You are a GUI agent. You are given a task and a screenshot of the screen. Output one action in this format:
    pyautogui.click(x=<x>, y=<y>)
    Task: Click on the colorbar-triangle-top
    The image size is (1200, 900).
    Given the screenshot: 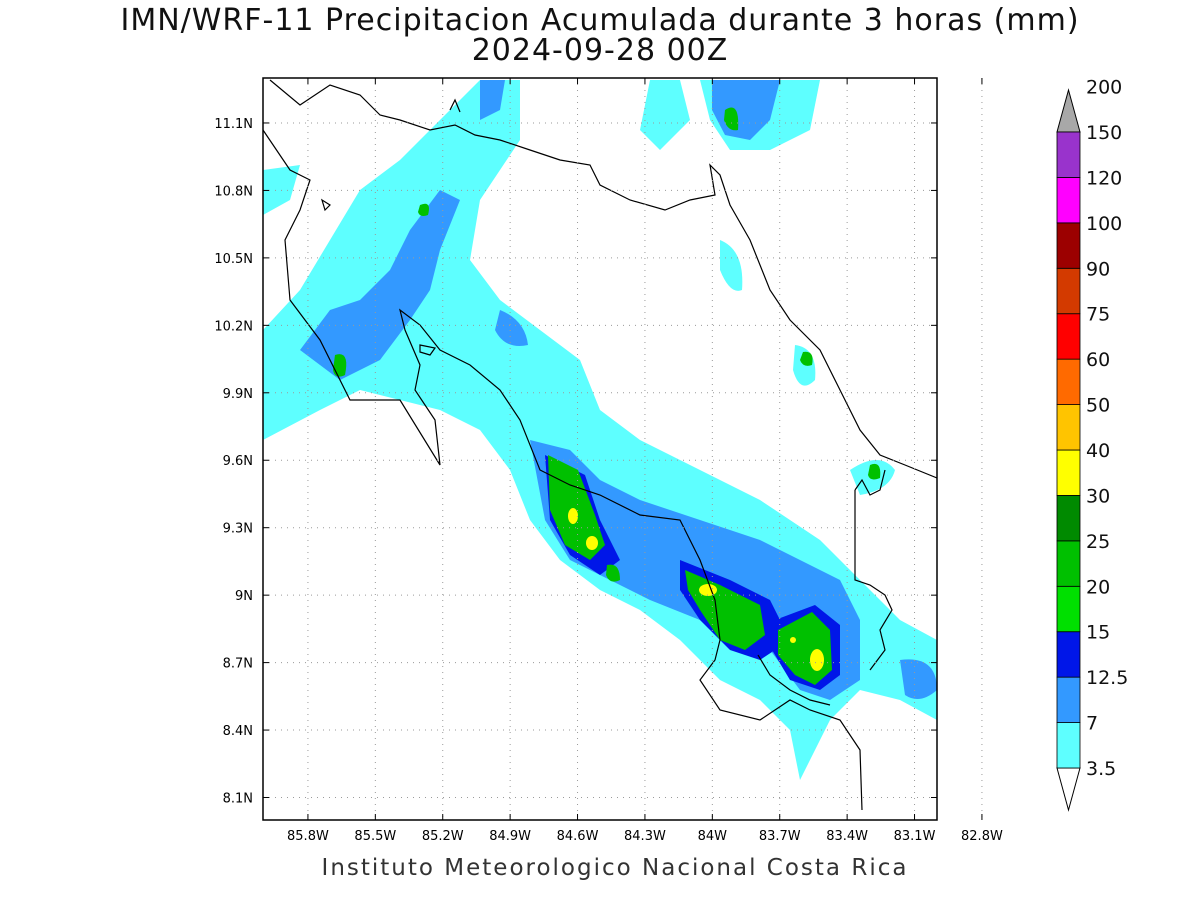 What is the action you would take?
    pyautogui.click(x=1068, y=110)
    